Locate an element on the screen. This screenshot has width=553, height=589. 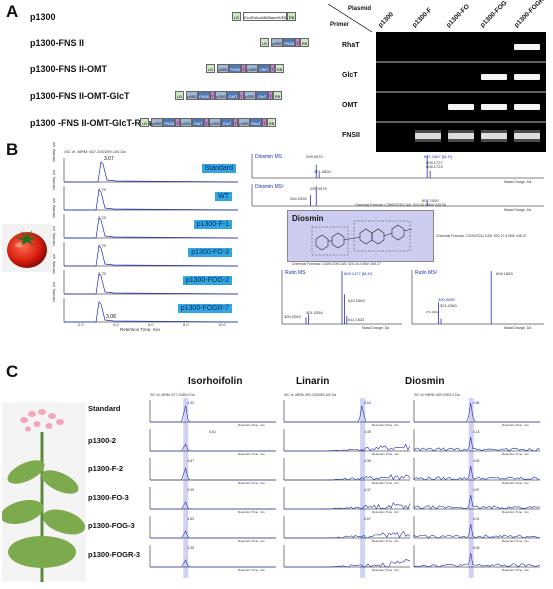
panel-c-row-label: Standard is located at coordinates (104, 408).